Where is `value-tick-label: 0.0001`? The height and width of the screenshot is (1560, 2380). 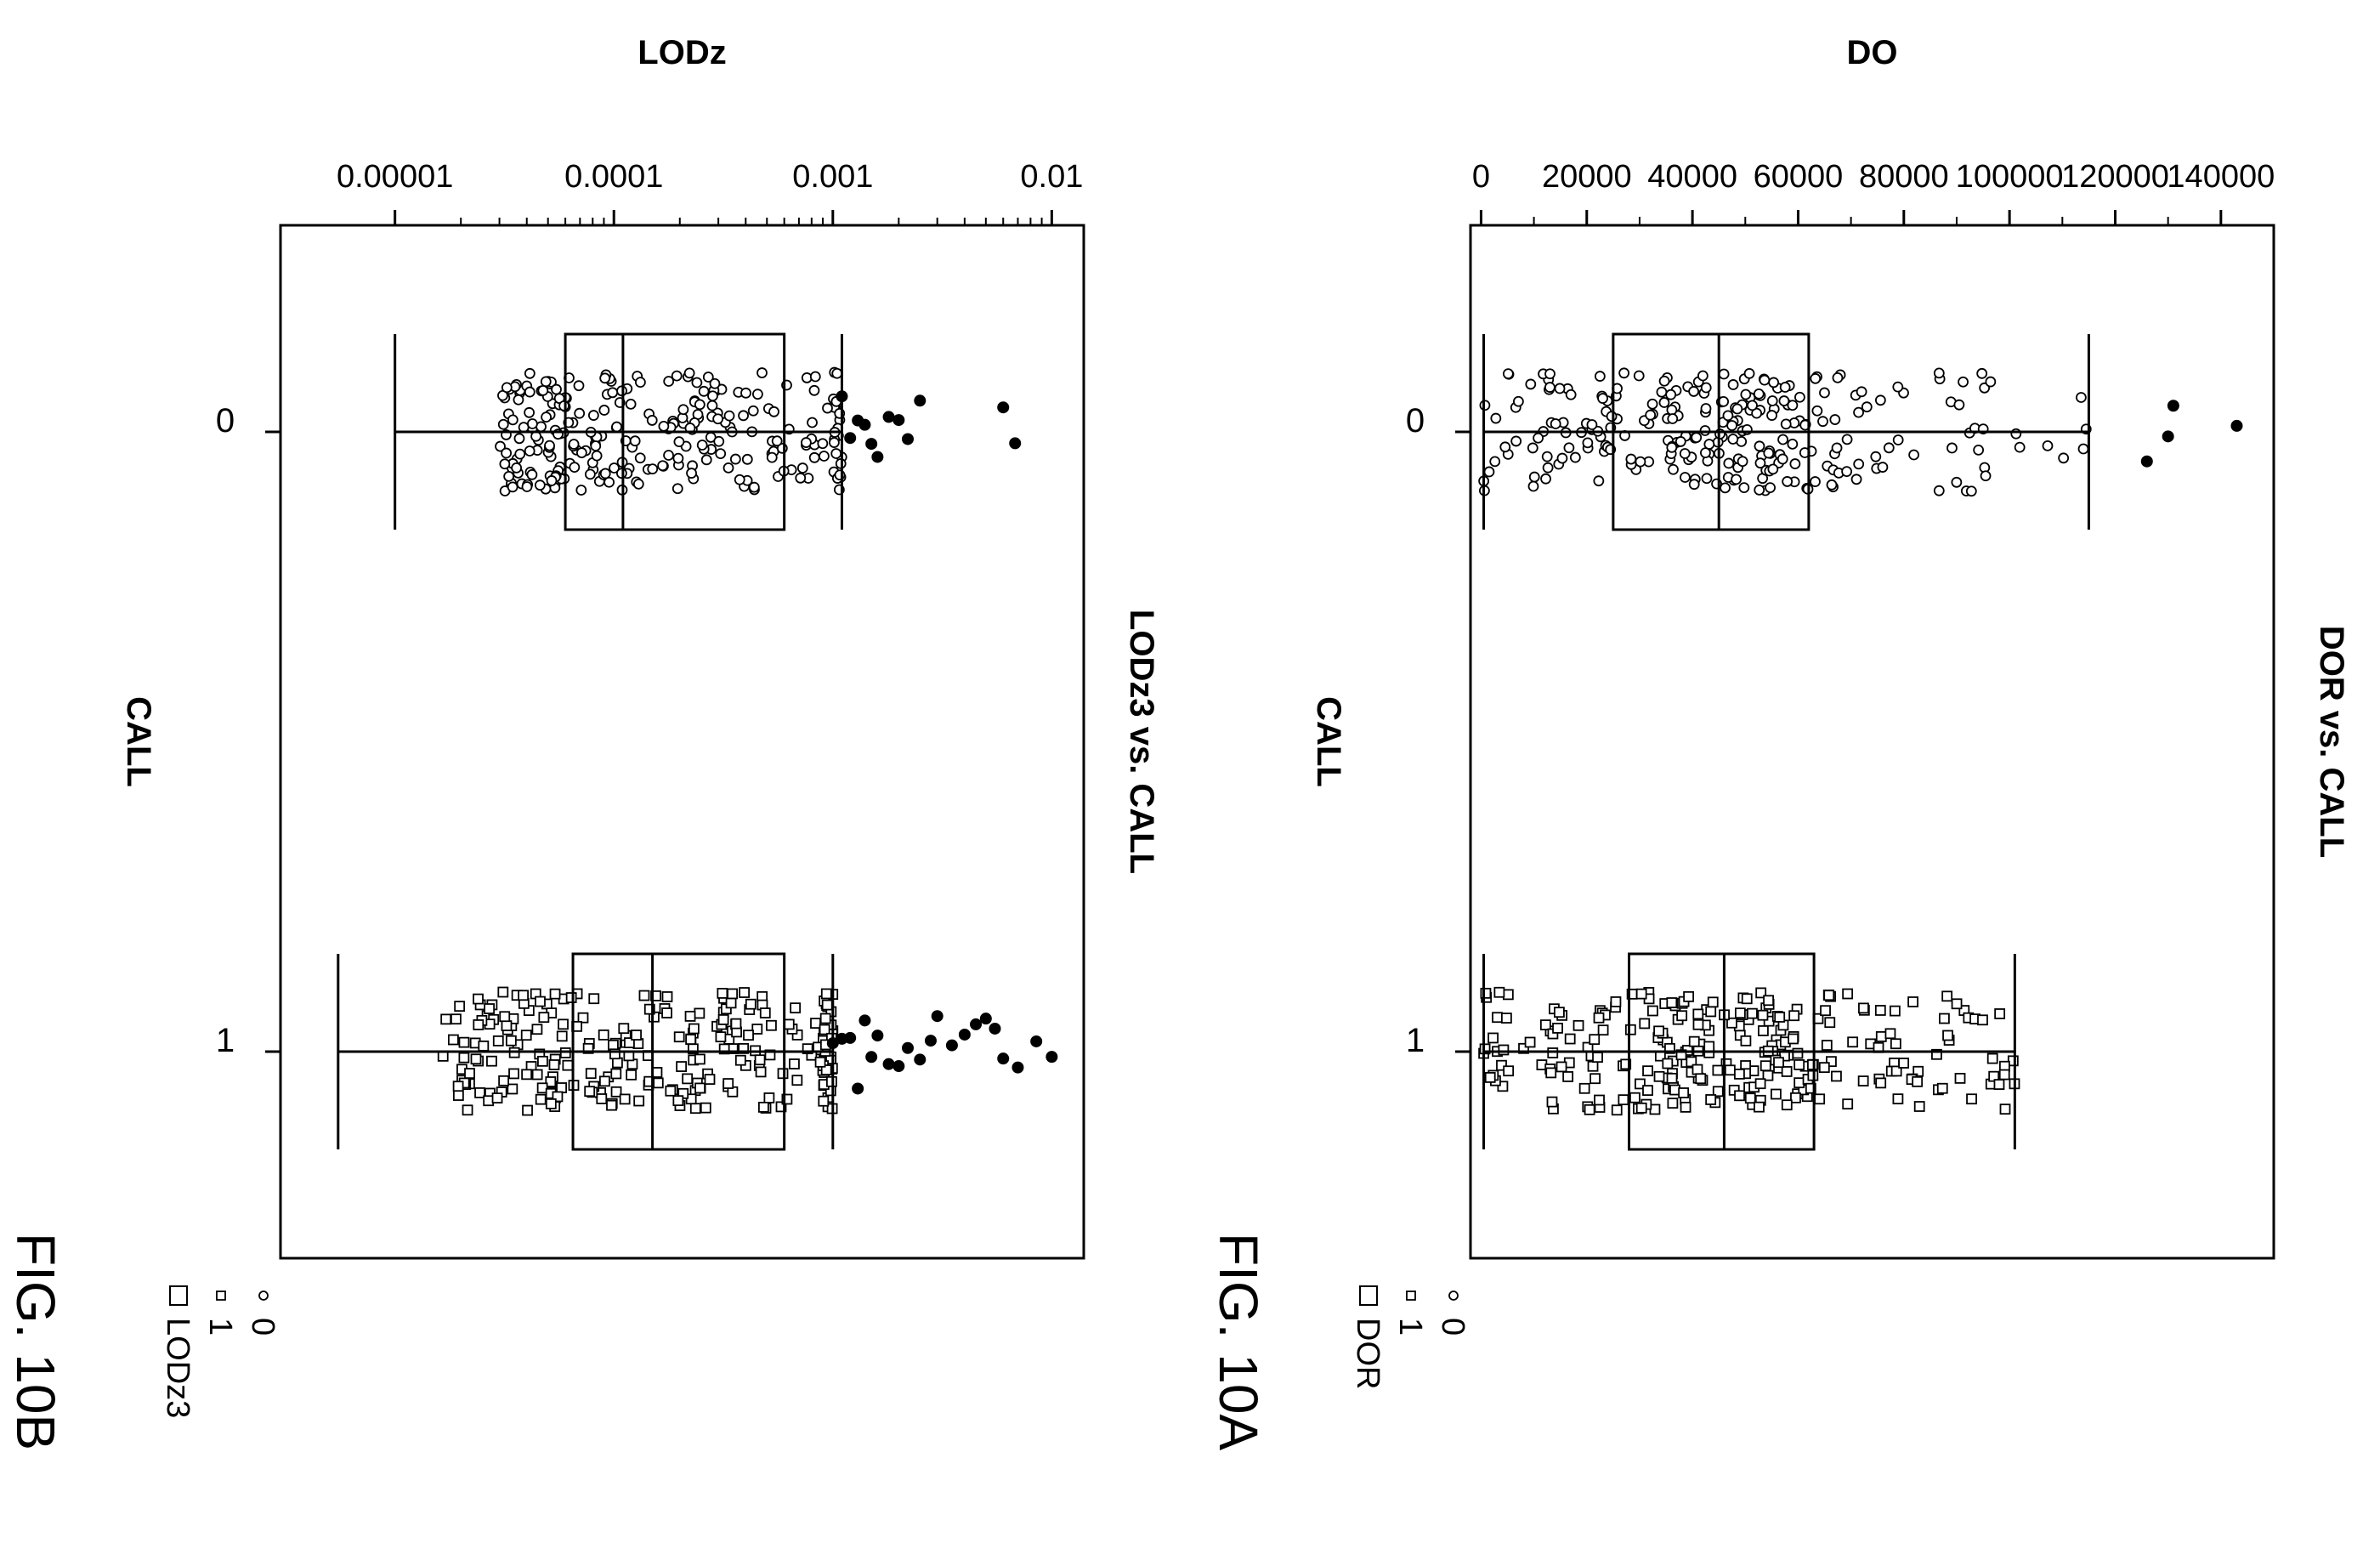 value-tick-label: 0.0001 is located at coordinates (613, 177).